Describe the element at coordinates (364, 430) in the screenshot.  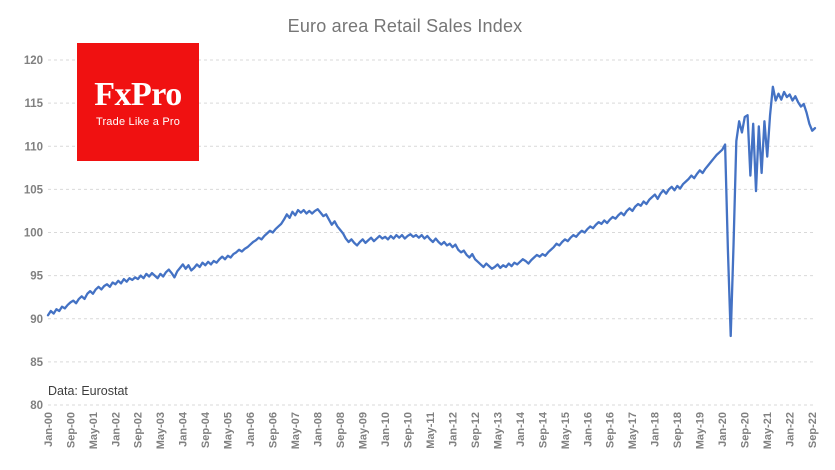
I see `x-axis-tick-label: May-09` at that location.